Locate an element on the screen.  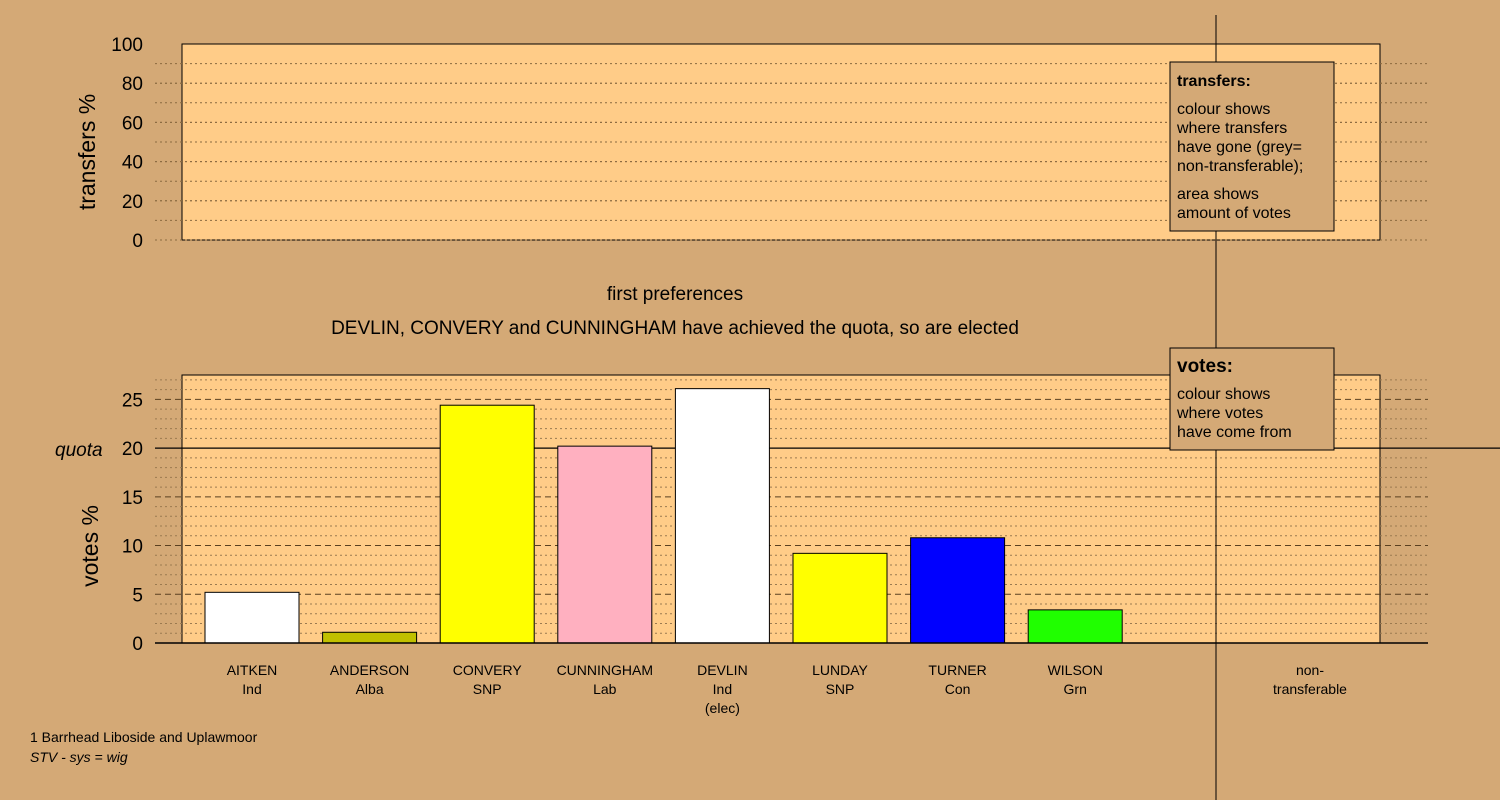
candidate-name: LUNDAY is located at coordinates (840, 670).